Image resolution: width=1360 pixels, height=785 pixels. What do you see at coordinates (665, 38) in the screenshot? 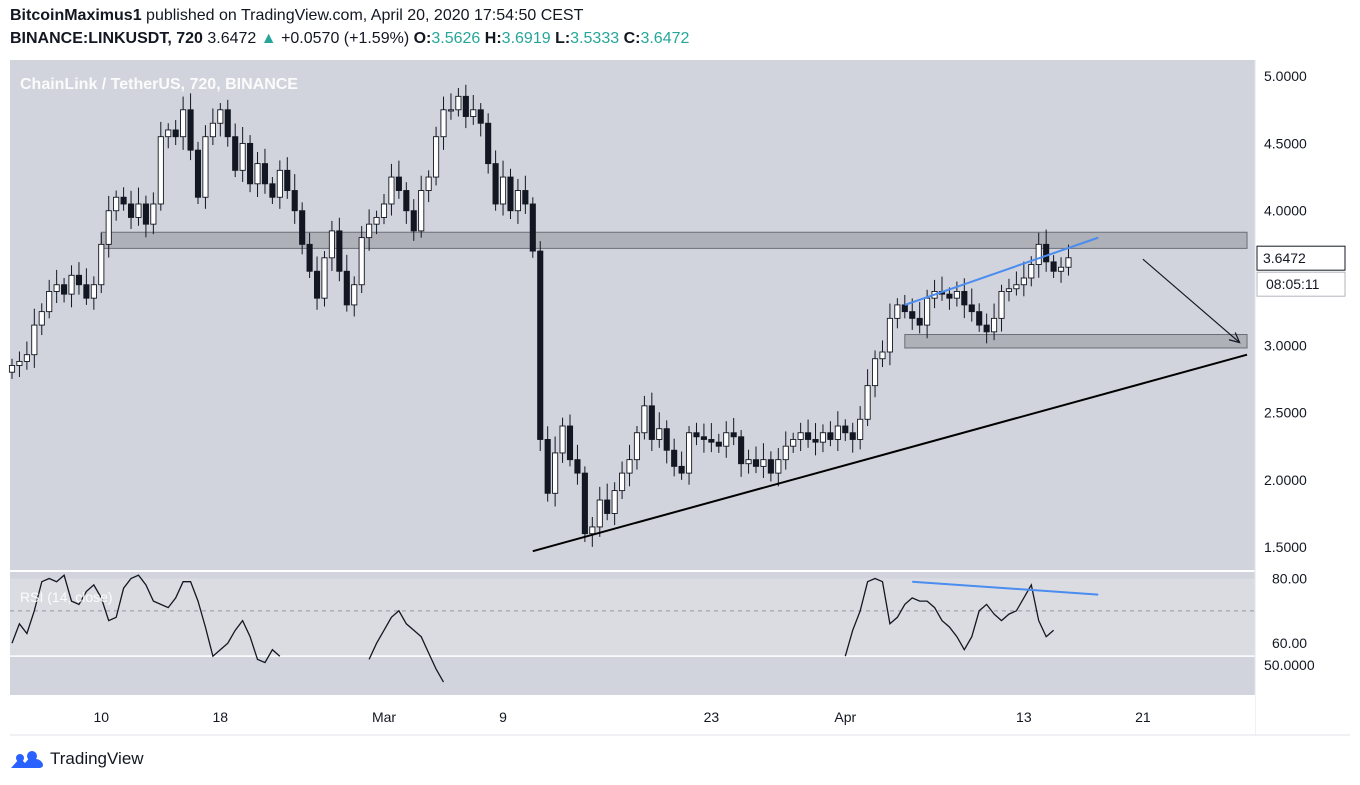
I see `close-value: 3.6472` at bounding box center [665, 38].